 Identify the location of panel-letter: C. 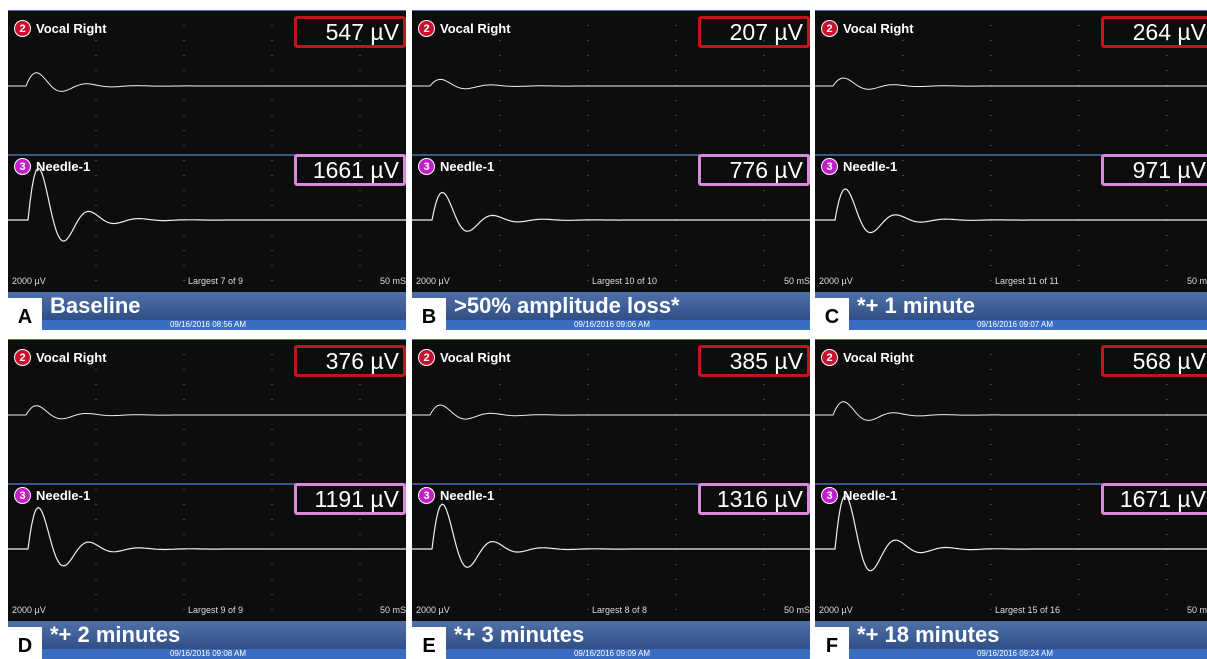
(832, 314).